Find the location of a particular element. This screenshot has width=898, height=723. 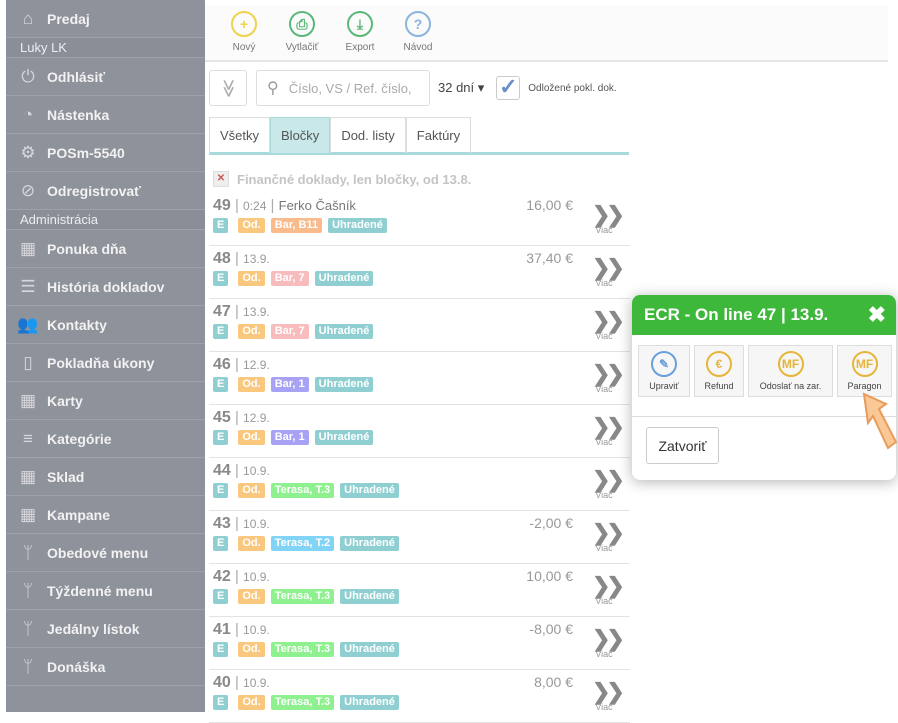

sidebar-item-obedove-menu: ᛘ Obedové menu is located at coordinates (105, 553).